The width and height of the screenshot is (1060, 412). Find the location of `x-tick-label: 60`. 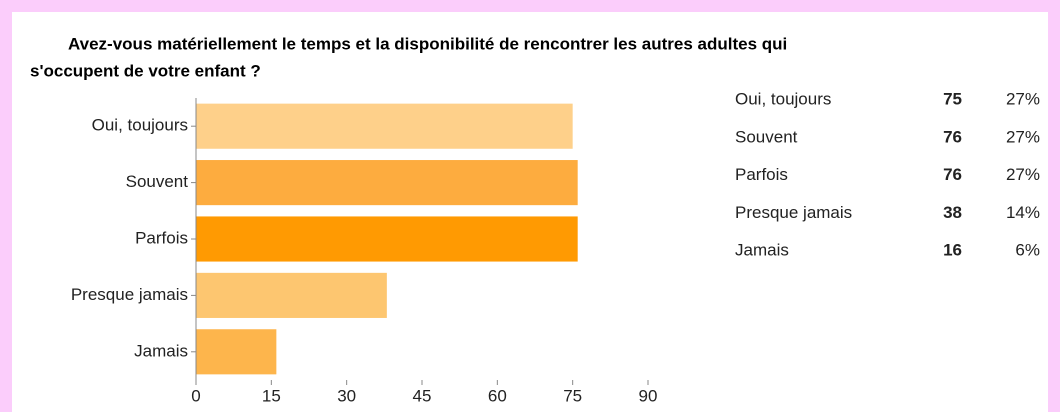

x-tick-label: 60 is located at coordinates (497, 395).